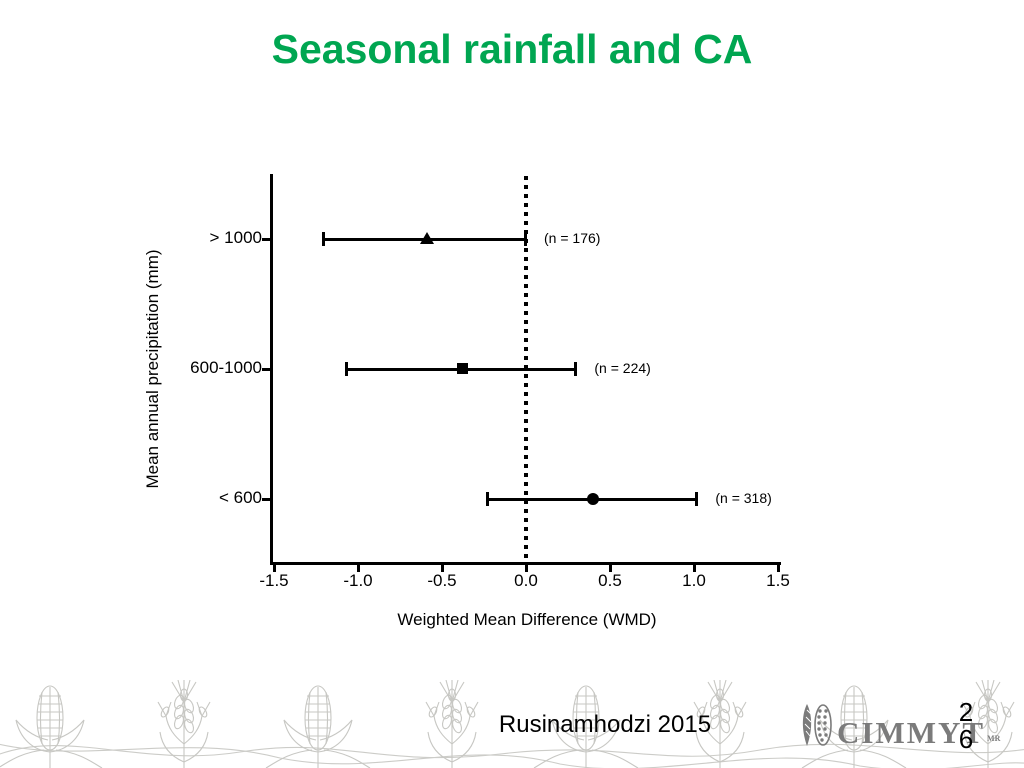 The height and width of the screenshot is (768, 1024). Describe the element at coordinates (994, 738) in the screenshot. I see `logo-trademark-suffix: MR` at that location.